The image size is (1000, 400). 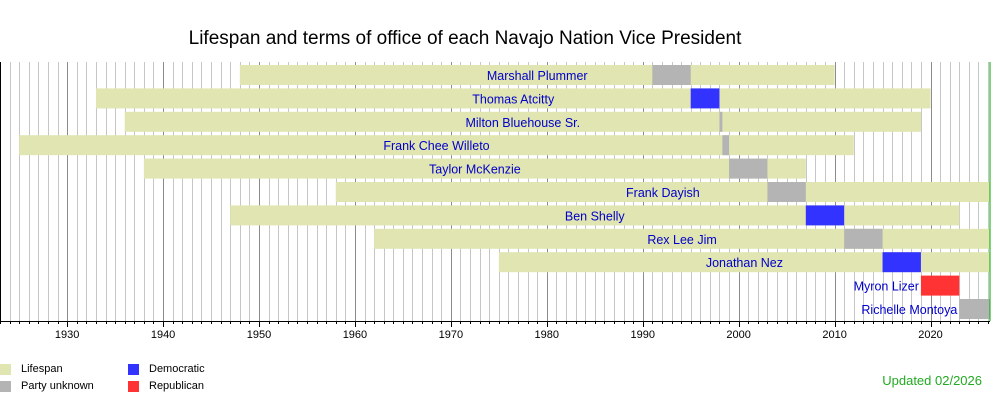 I want to click on person-name-label: Frank Chee Willeto, so click(x=436, y=146).